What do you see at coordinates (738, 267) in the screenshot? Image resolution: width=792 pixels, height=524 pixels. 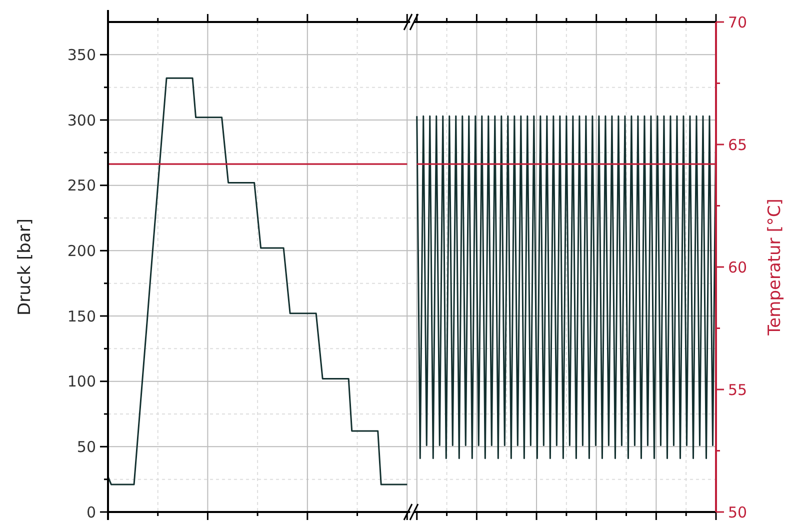 I see `y2-tick-label: 60` at bounding box center [738, 267].